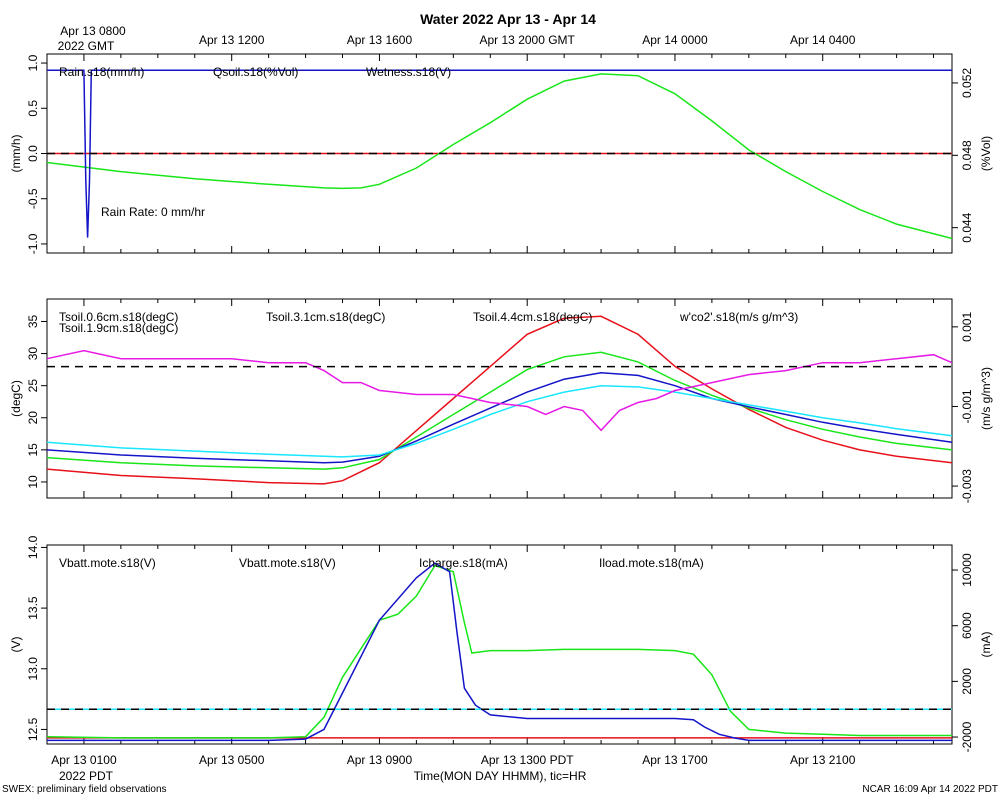 Image resolution: width=1000 pixels, height=800 pixels. I want to click on water-right-tick-label: 0.052, so click(967, 83).